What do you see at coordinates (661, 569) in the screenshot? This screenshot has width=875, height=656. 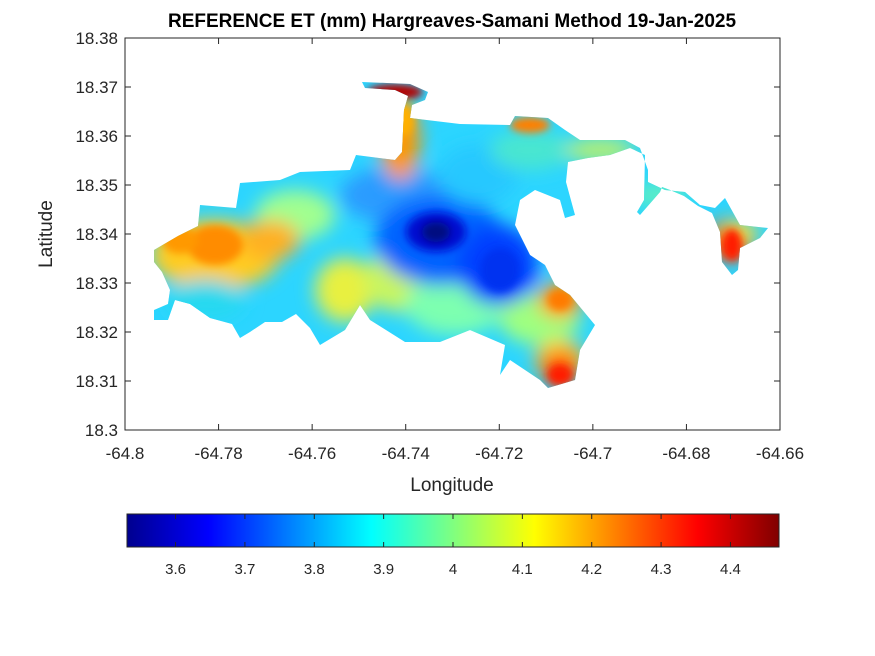 I see `colorbar-tick-label: 4.3` at bounding box center [661, 569].